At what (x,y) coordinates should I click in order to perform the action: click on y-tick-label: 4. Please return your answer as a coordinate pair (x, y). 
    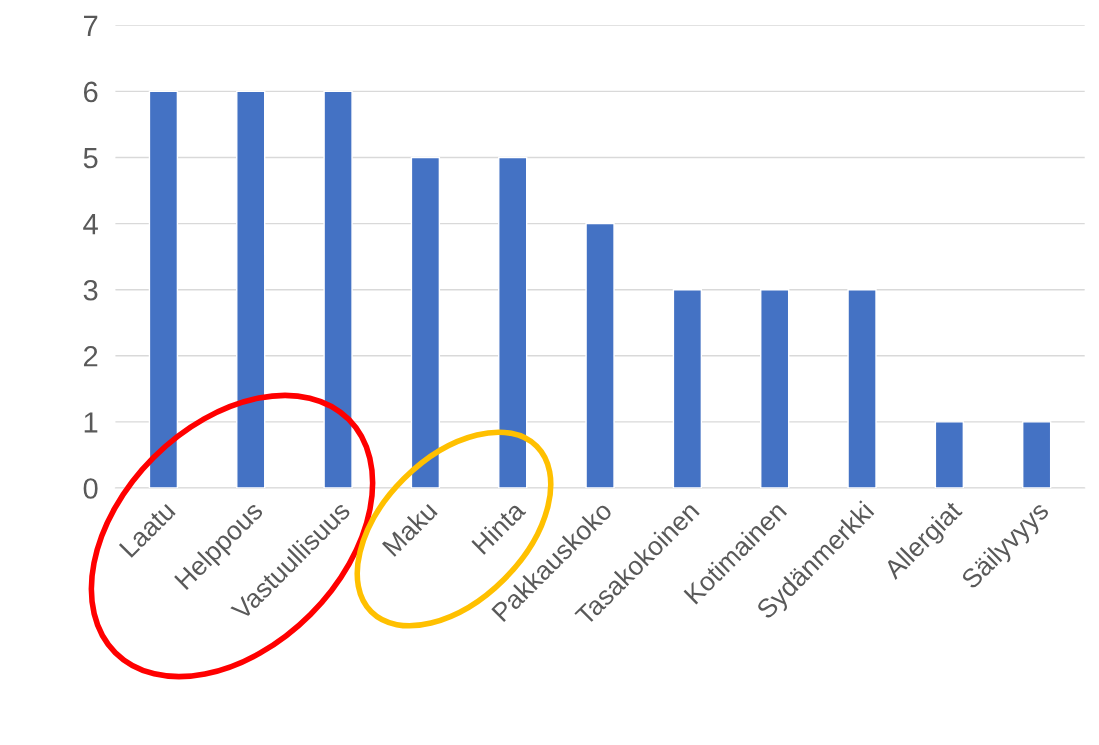
    Looking at the image, I should click on (90, 224).